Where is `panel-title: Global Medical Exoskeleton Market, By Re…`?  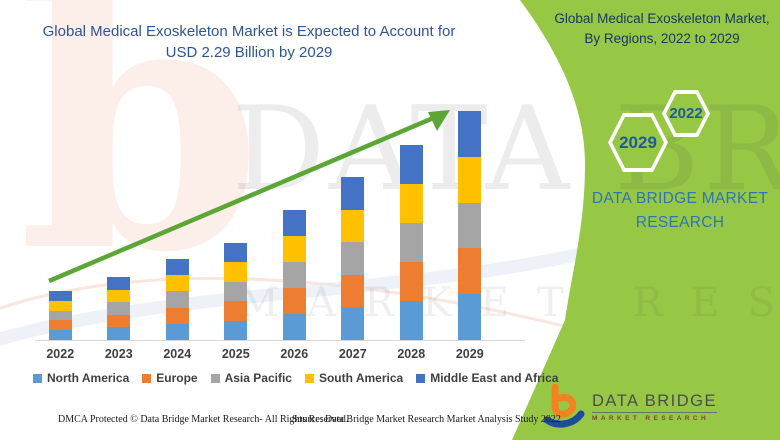
panel-title: Global Medical Exoskeleton Market, By Re… is located at coordinates (662, 29).